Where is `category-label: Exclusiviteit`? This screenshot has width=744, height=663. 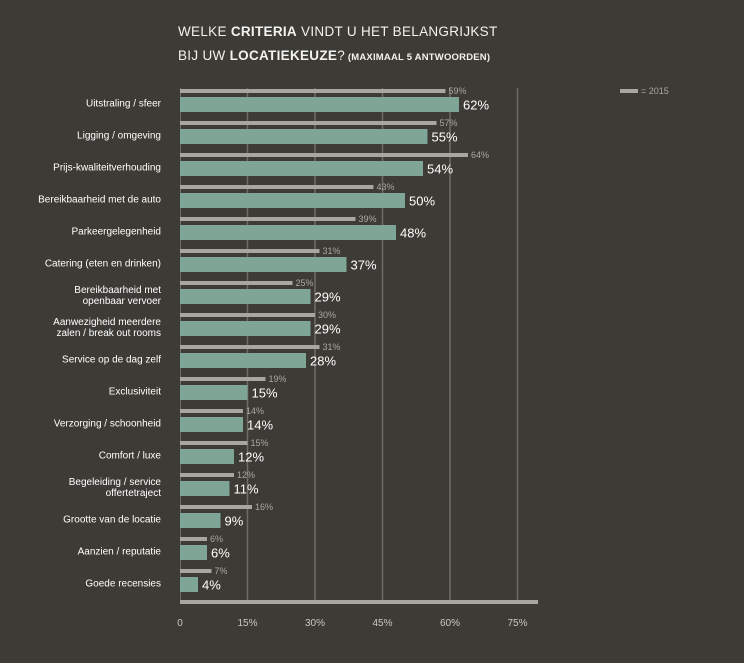
category-label: Exclusiviteit is located at coordinates (135, 392).